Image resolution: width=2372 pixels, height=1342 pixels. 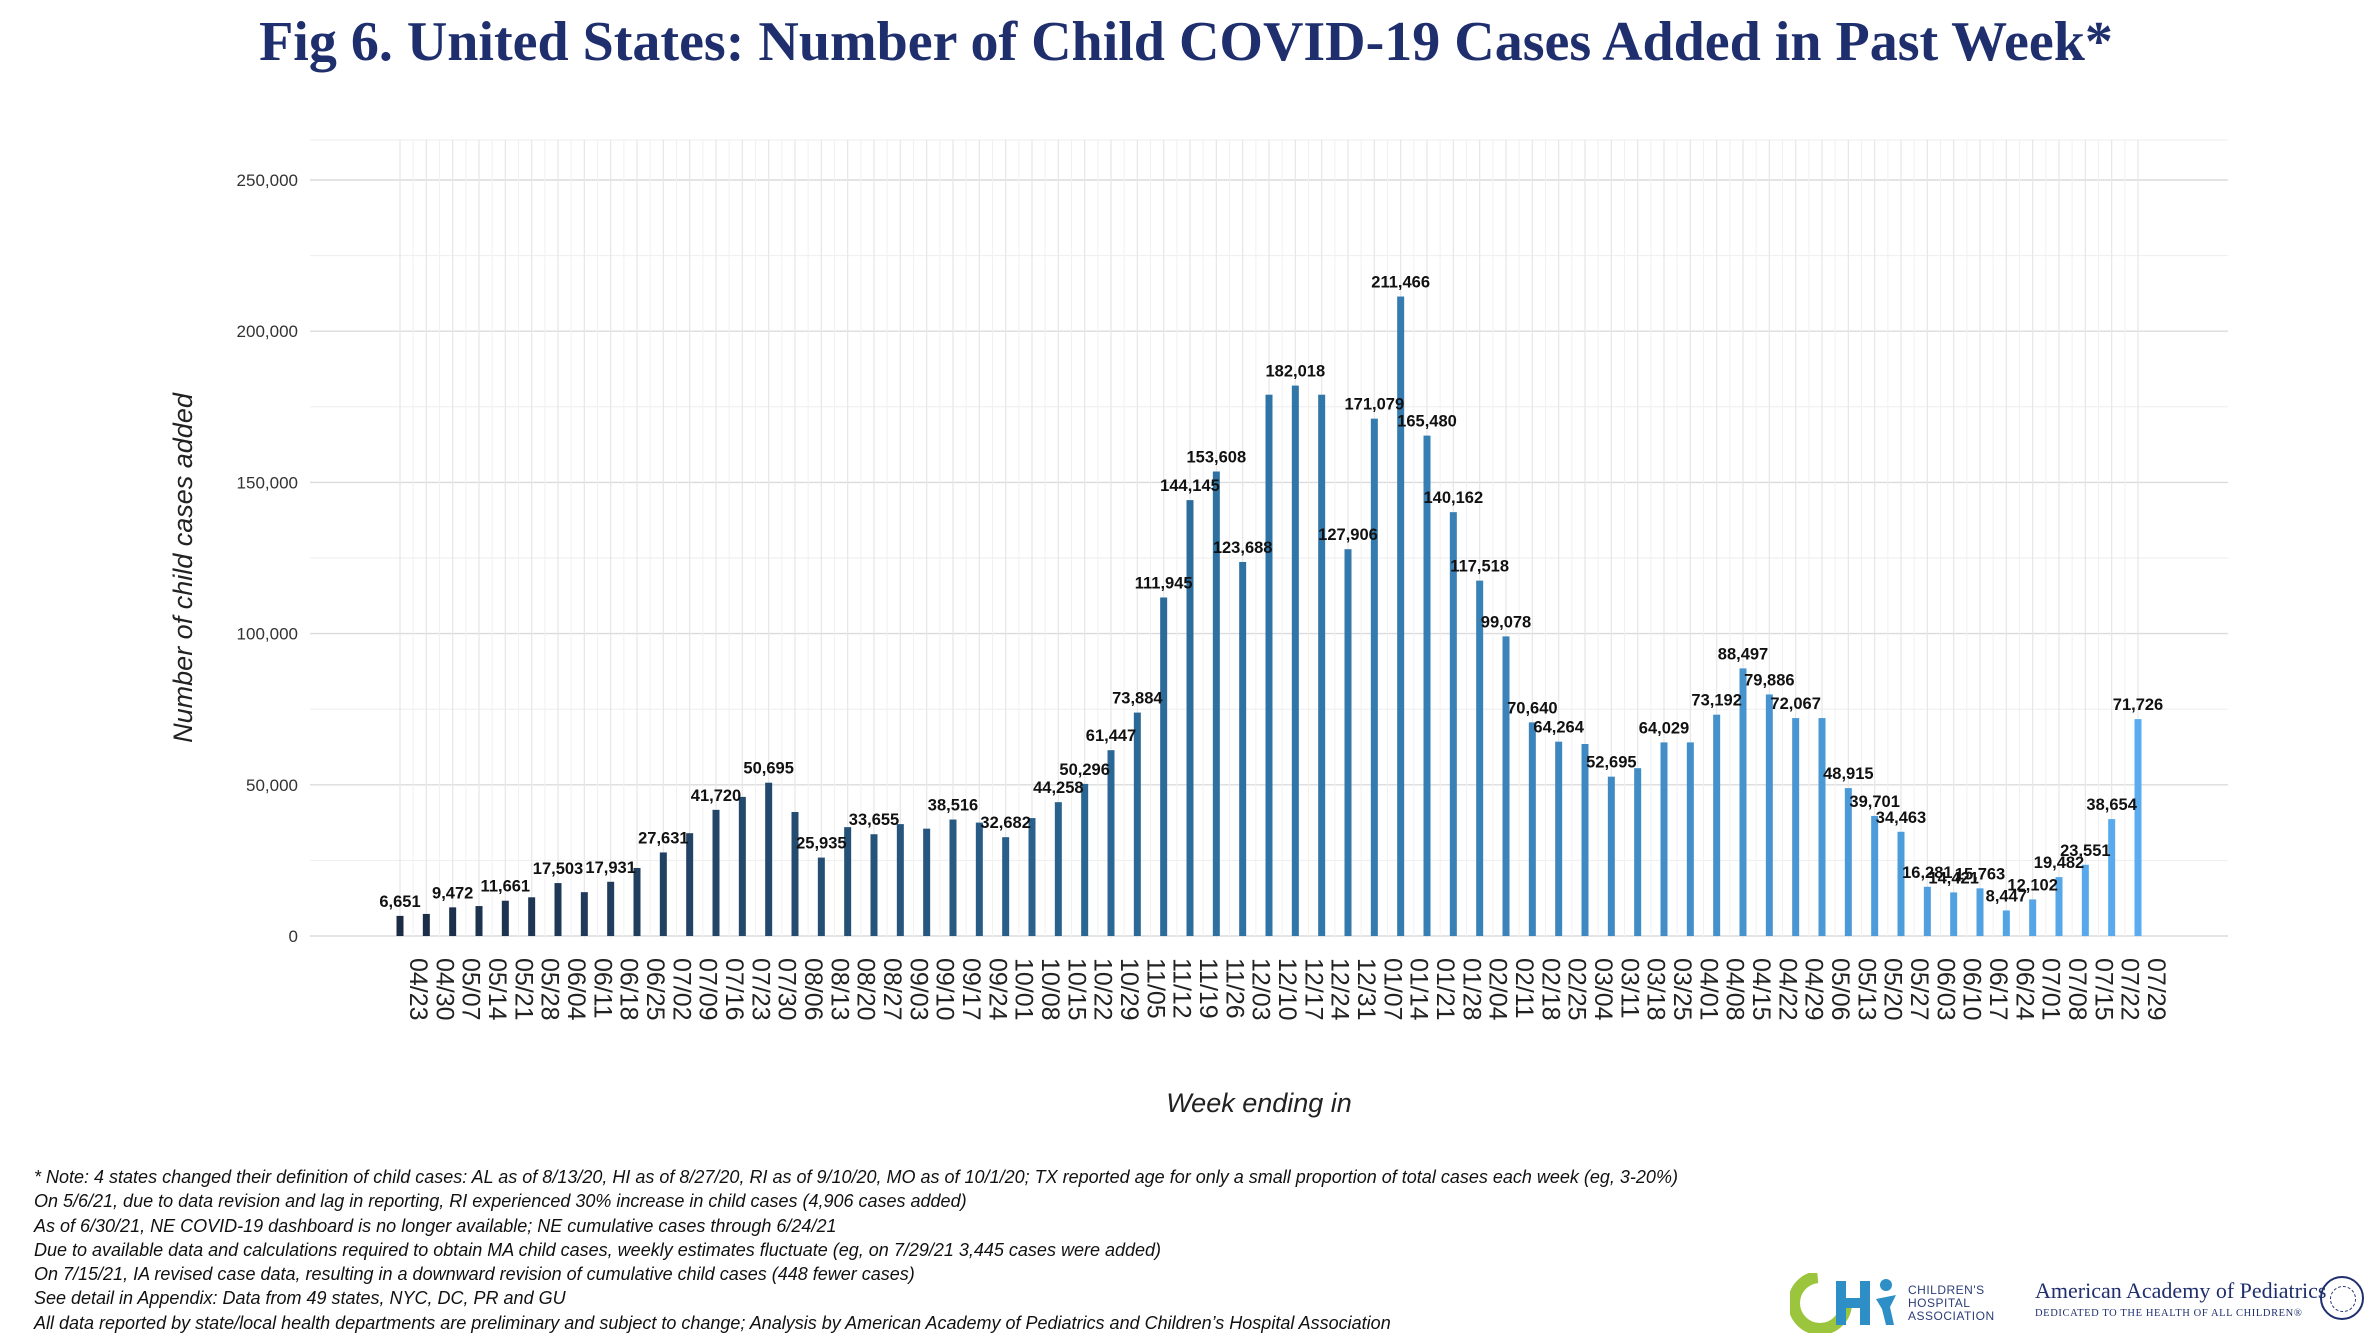 What do you see at coordinates (1919, 989) in the screenshot?
I see `x-tick-label: 05/27` at bounding box center [1919, 989].